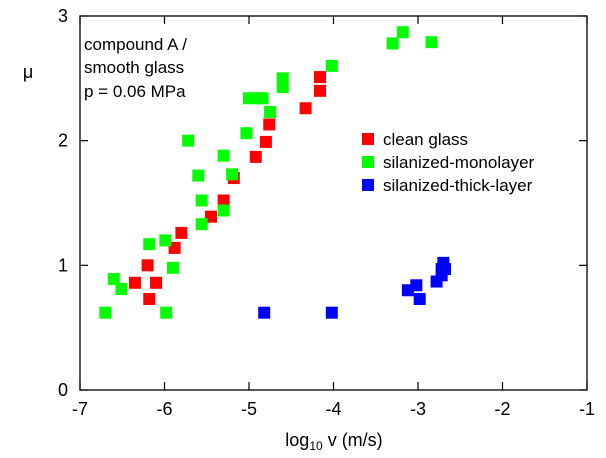  What do you see at coordinates (135, 91) in the screenshot?
I see `annotation-line-3: p = 0.06 MPa` at bounding box center [135, 91].